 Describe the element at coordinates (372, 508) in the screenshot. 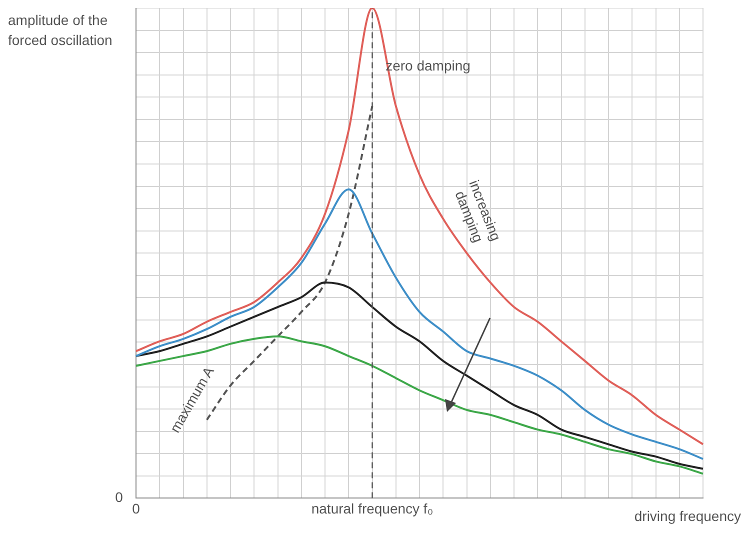

I see `x-tick-label: natural frequency f₀` at that location.